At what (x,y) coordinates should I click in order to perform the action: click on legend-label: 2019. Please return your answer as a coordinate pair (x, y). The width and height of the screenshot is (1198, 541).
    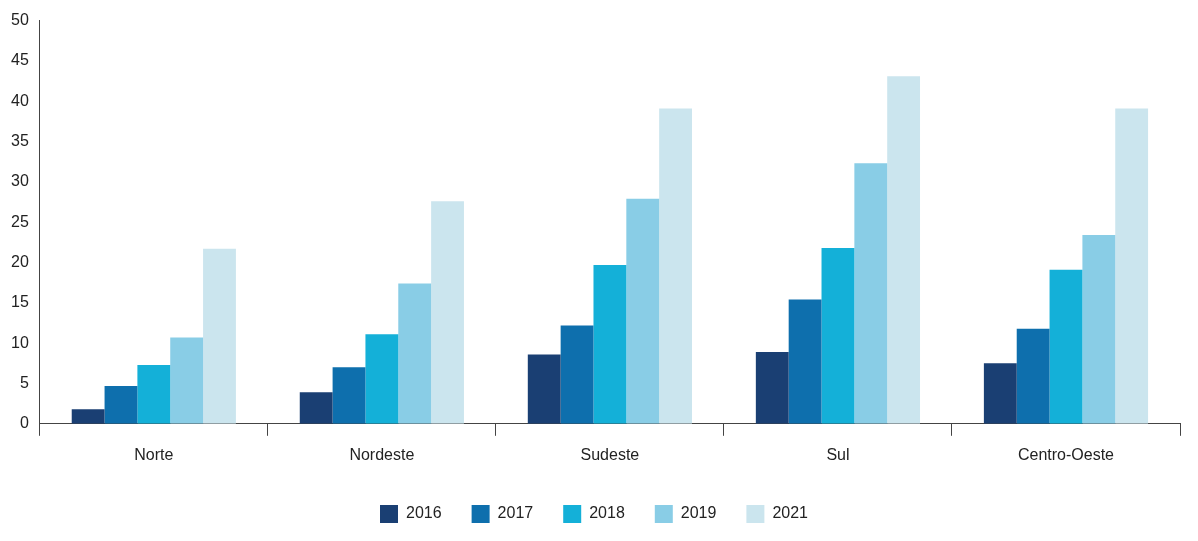
    Looking at the image, I should click on (698, 513).